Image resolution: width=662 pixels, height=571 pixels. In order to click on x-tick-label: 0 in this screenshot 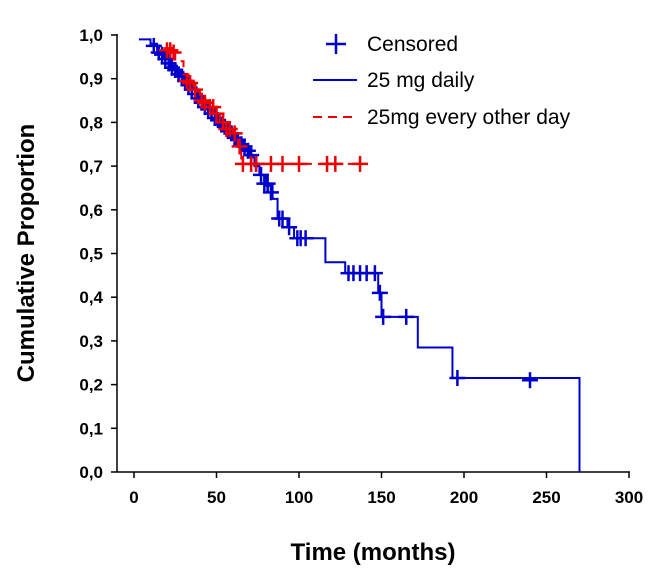, I will do `click(133, 497)`.